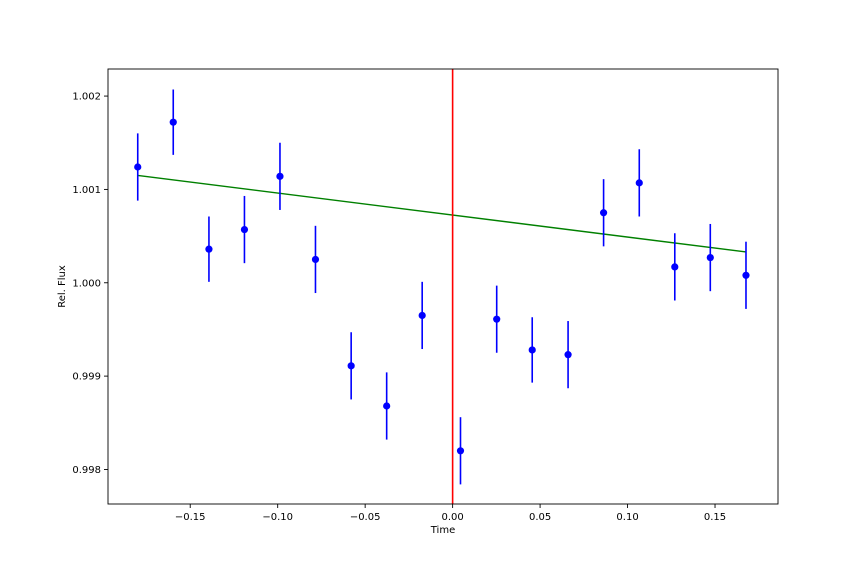 Image resolution: width=864 pixels, height=576 pixels. What do you see at coordinates (365, 517) in the screenshot?
I see `x-tick-label: −0.05` at bounding box center [365, 517].